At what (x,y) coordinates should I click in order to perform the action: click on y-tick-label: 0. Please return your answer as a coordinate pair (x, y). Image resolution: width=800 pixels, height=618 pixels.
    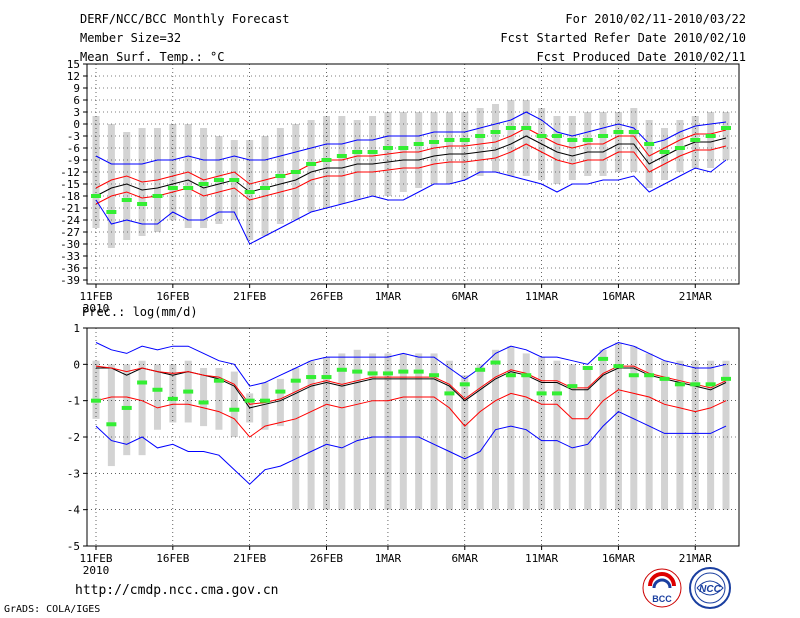
    Looking at the image, I should click on (76, 124).